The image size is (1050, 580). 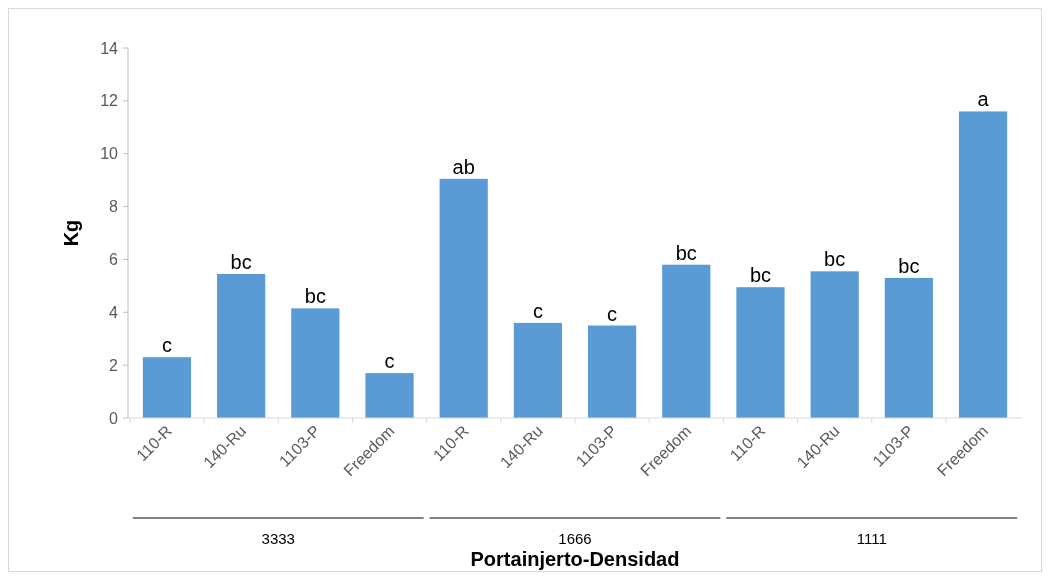 I want to click on text: 1666, so click(x=575, y=538).